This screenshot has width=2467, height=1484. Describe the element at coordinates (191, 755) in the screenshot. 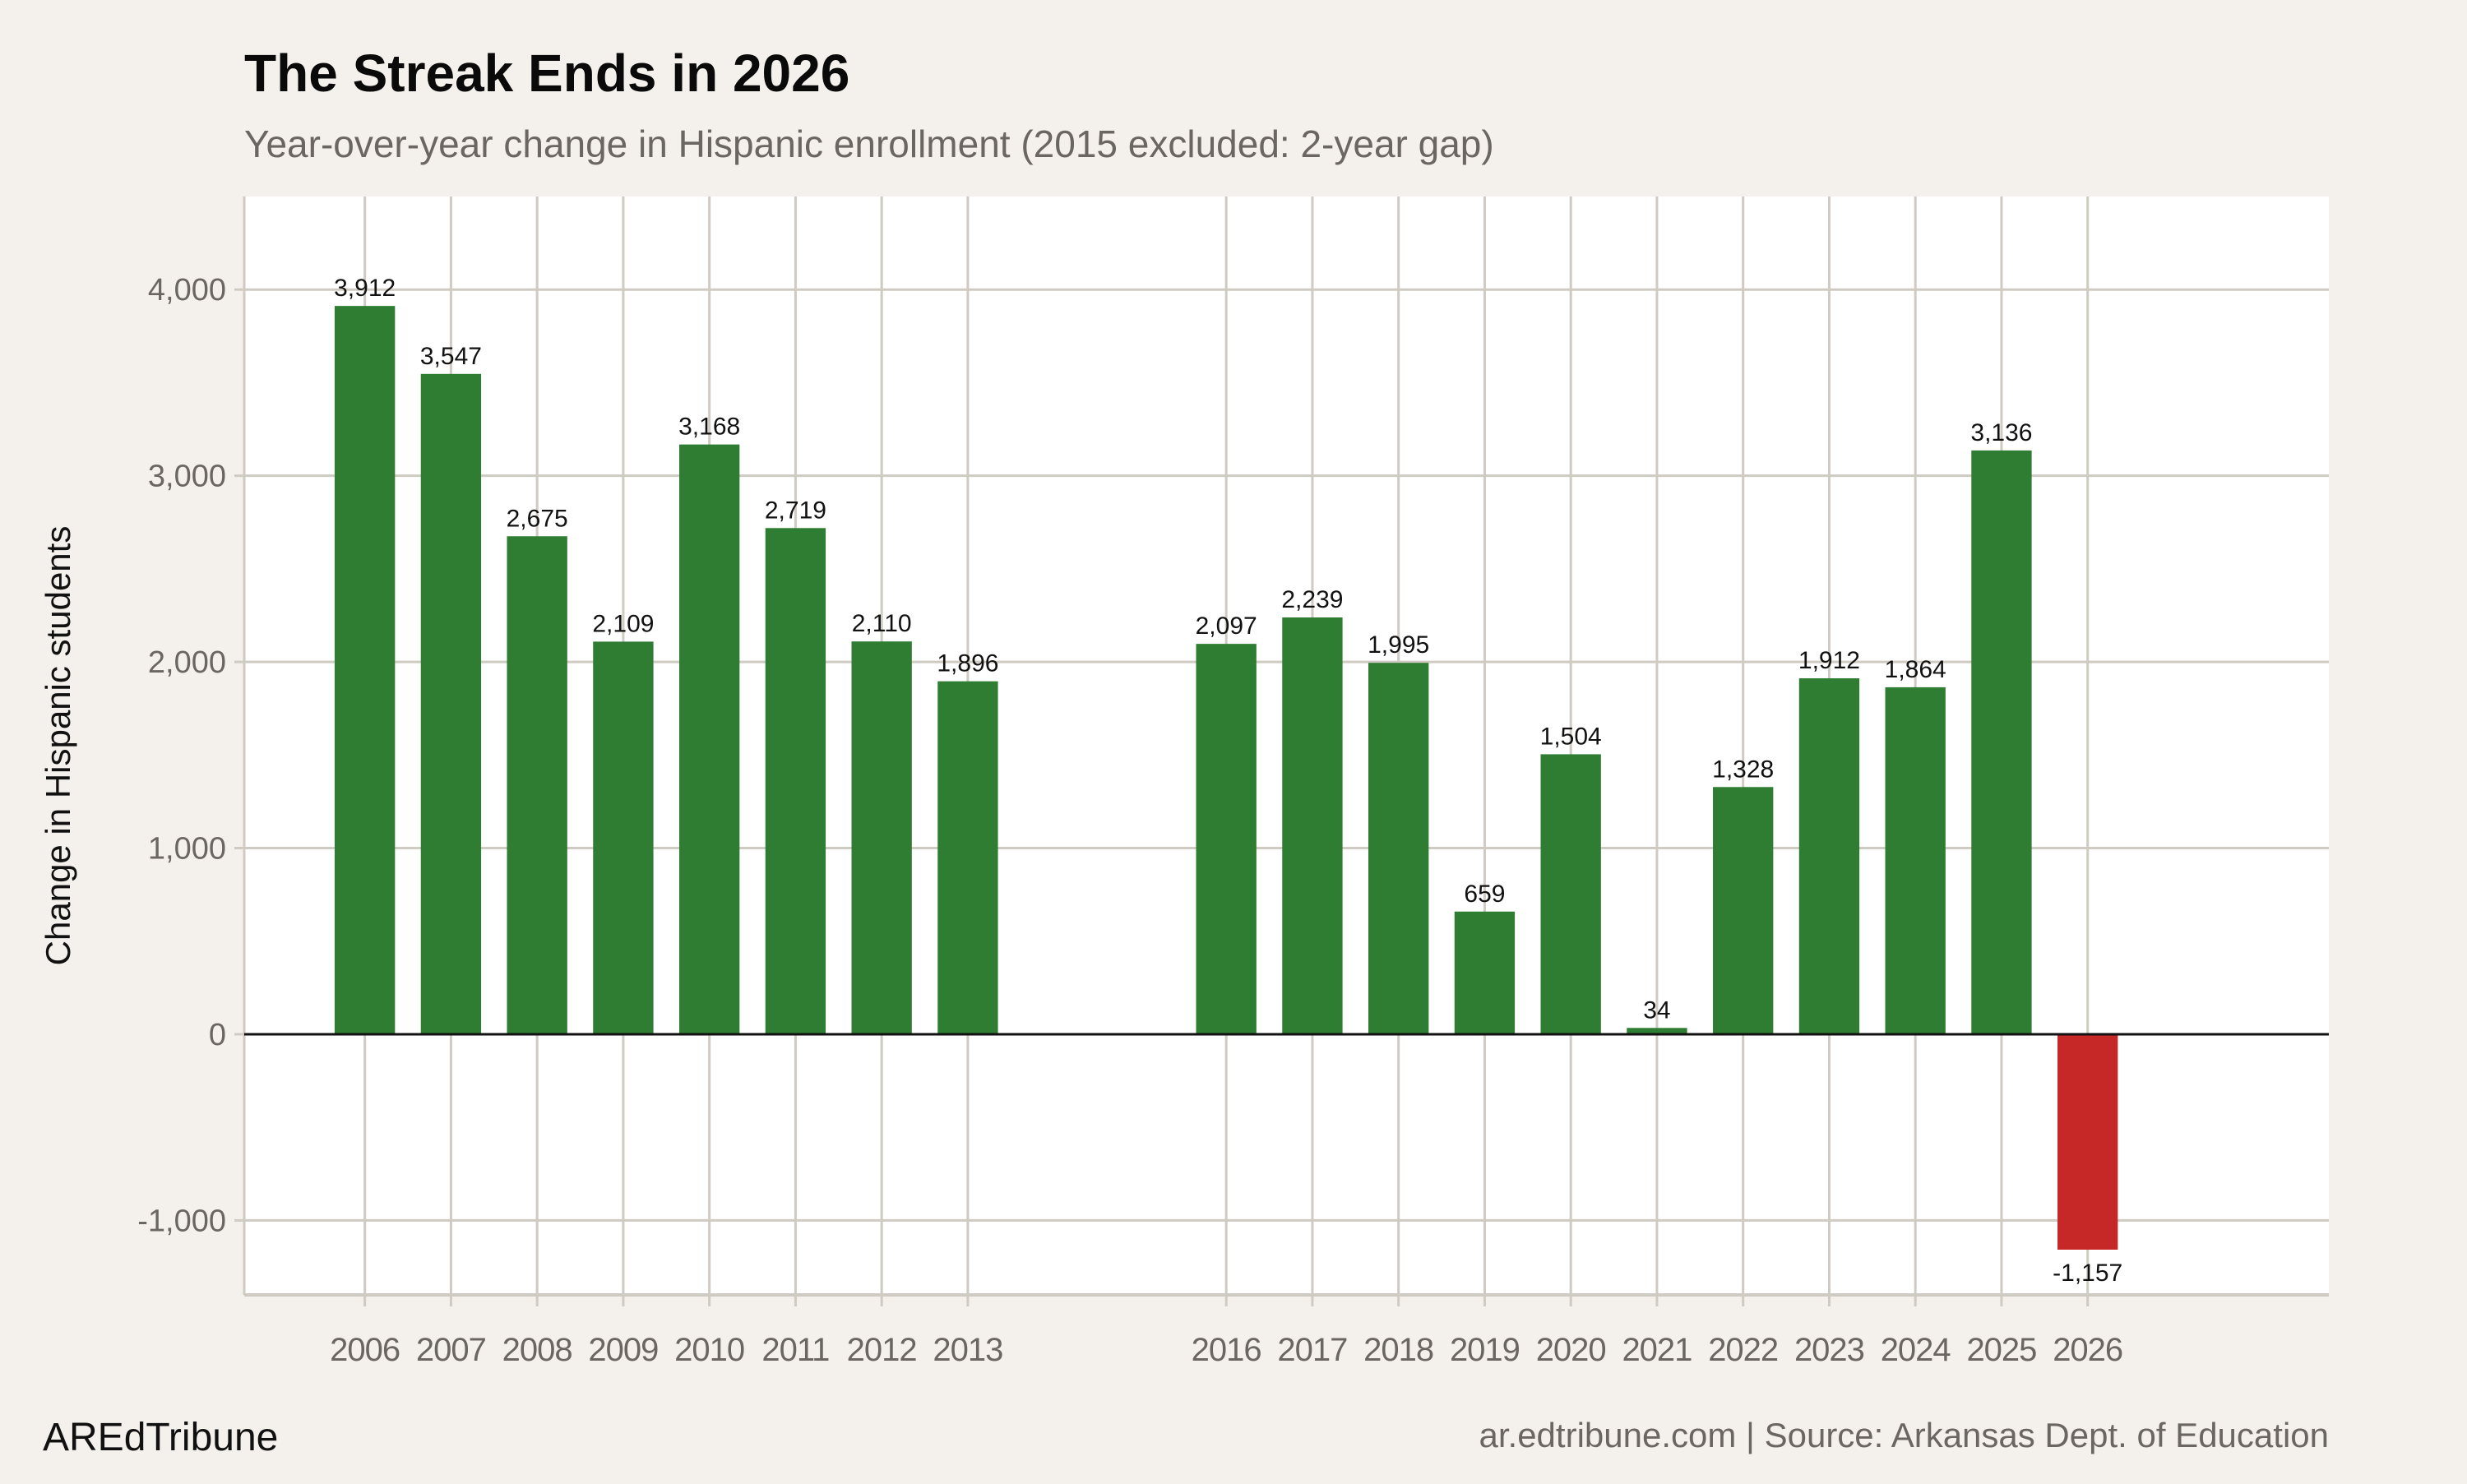

I see `y-axis-ticks: -1,000 0 1,000 2,000 3,000 4,000` at that location.